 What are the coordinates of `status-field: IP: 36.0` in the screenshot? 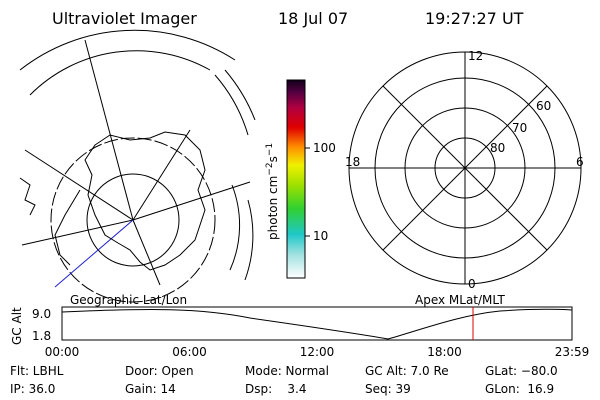 It's located at (32, 389).